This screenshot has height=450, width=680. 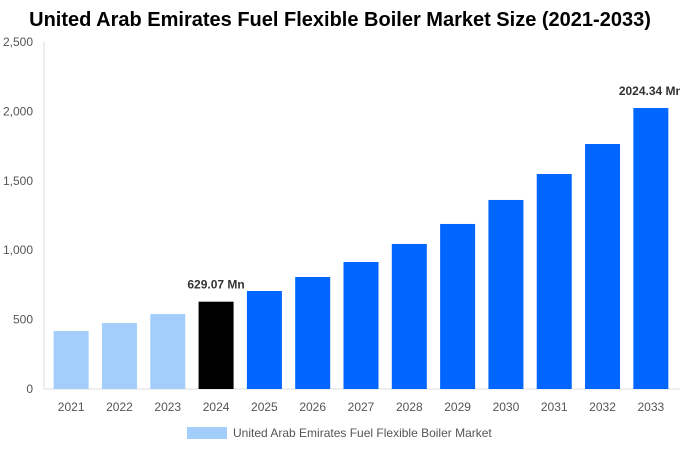 What do you see at coordinates (18, 42) in the screenshot?
I see `y-tick-label: 2,500` at bounding box center [18, 42].